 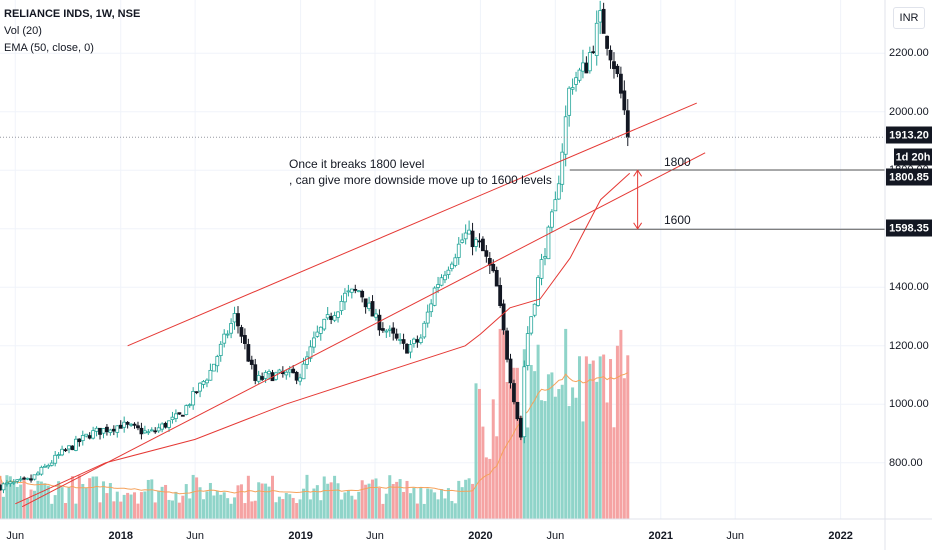 I want to click on currency-button: INR, so click(x=909, y=18).